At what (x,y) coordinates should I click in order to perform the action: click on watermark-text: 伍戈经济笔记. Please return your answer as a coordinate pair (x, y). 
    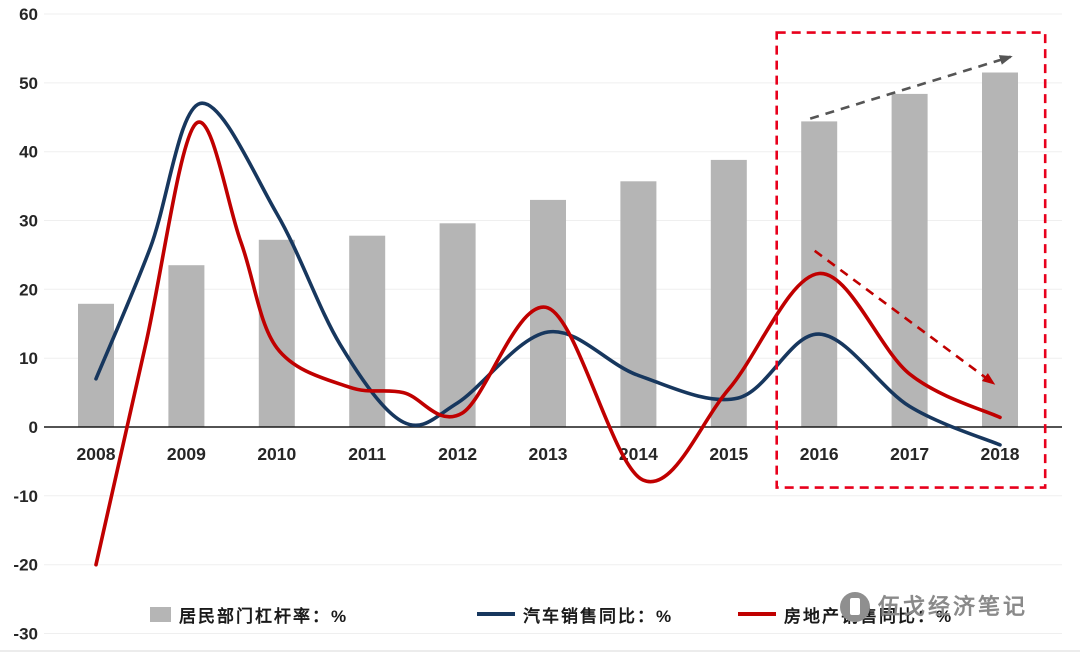
    Looking at the image, I should click on (953, 606).